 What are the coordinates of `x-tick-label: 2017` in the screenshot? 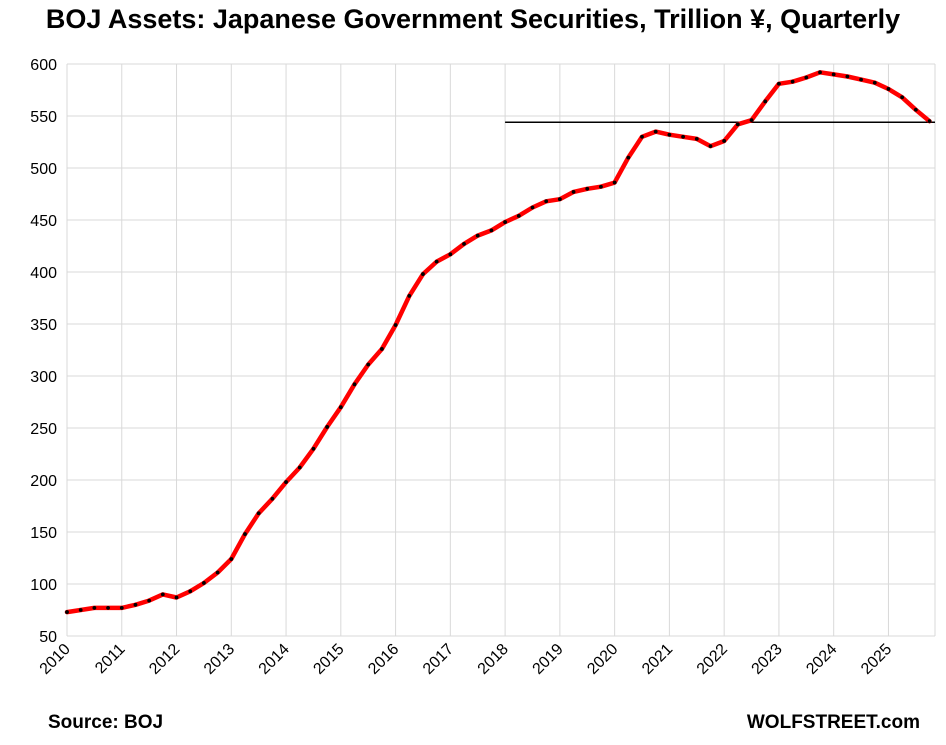 It's located at (438, 659).